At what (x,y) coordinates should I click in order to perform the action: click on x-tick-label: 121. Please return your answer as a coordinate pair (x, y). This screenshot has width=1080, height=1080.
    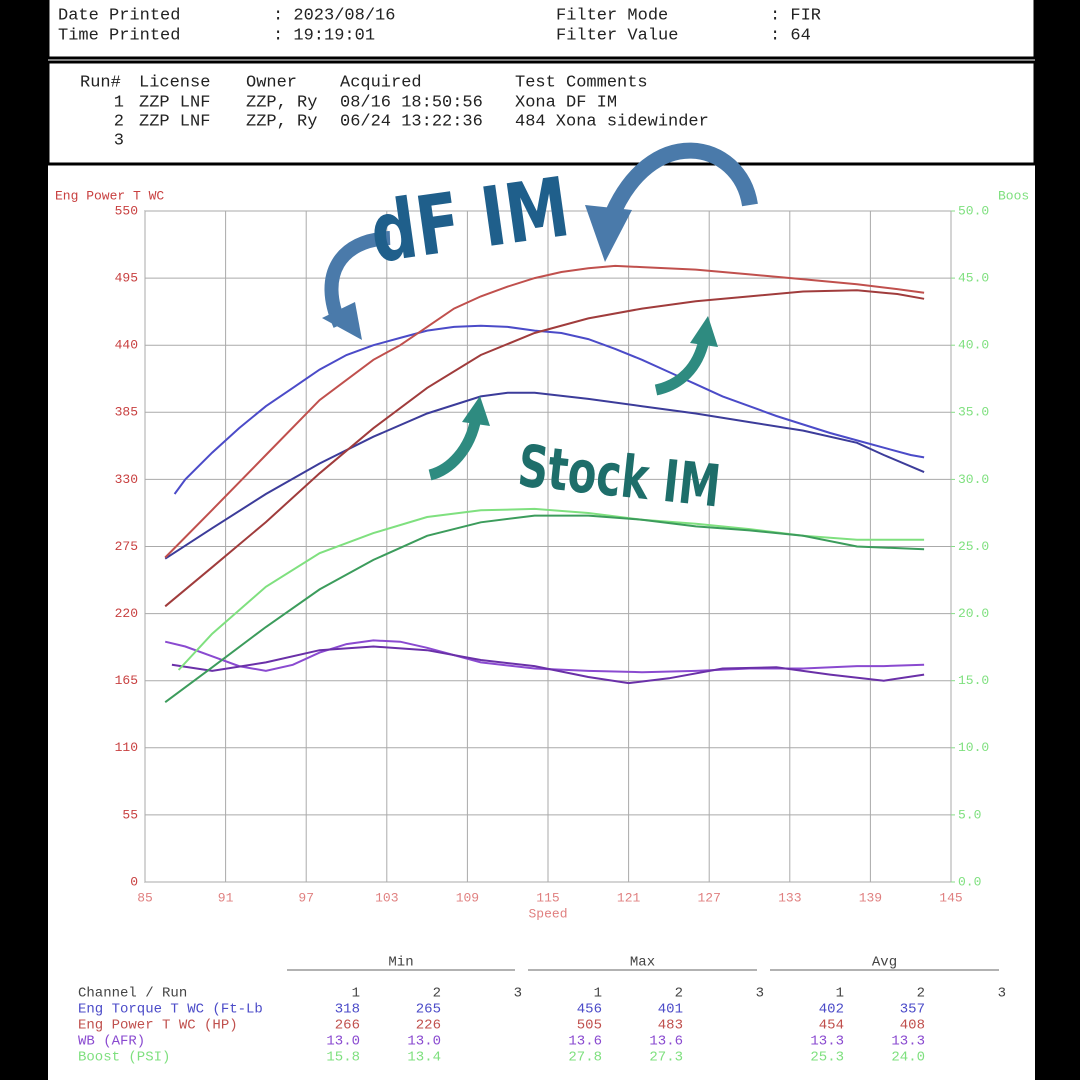
    Looking at the image, I should click on (629, 897).